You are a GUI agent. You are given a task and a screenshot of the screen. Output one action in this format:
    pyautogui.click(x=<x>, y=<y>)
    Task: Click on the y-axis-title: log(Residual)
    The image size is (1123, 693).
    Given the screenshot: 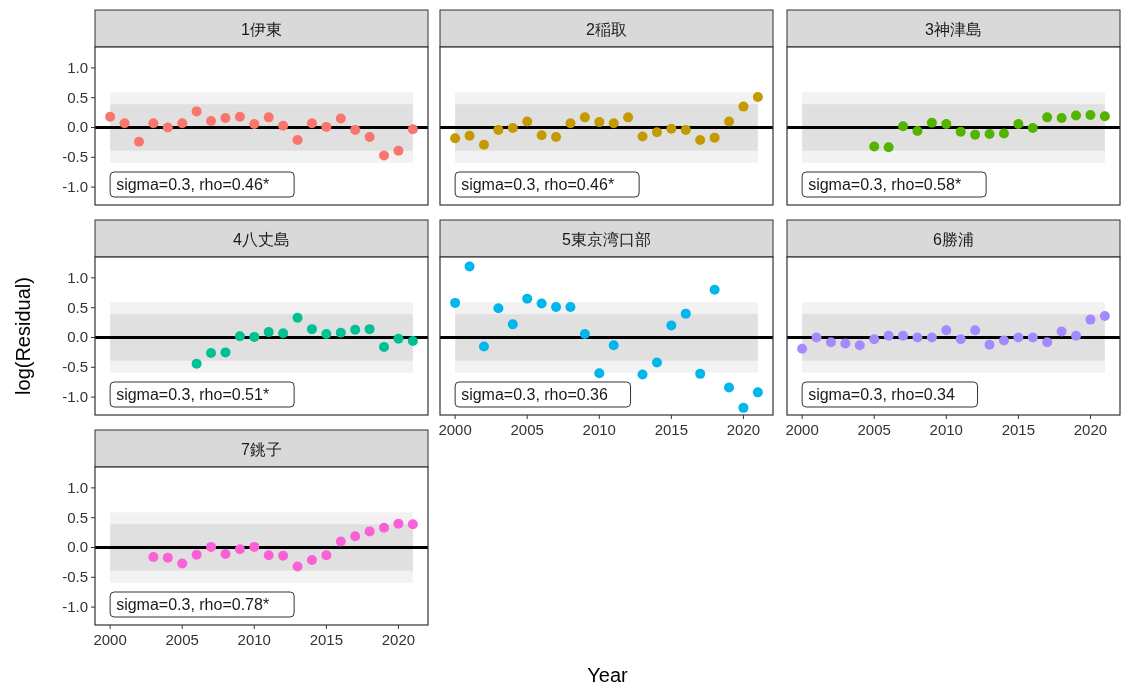 What is the action you would take?
    pyautogui.click(x=23, y=336)
    